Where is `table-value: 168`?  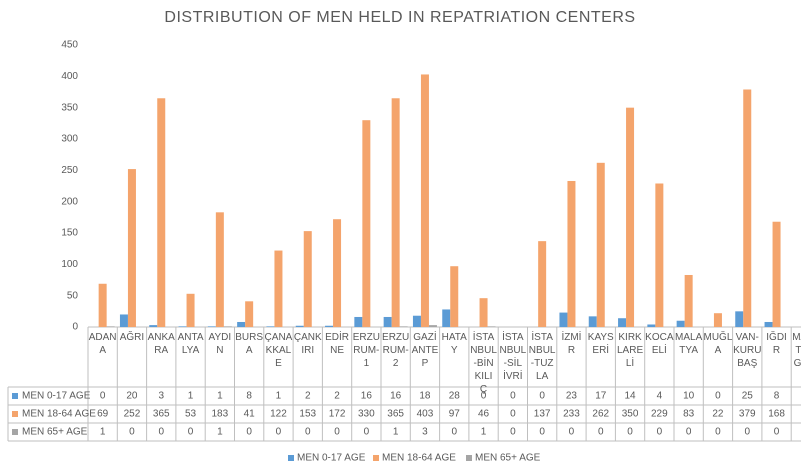 table-value: 168 is located at coordinates (776, 414).